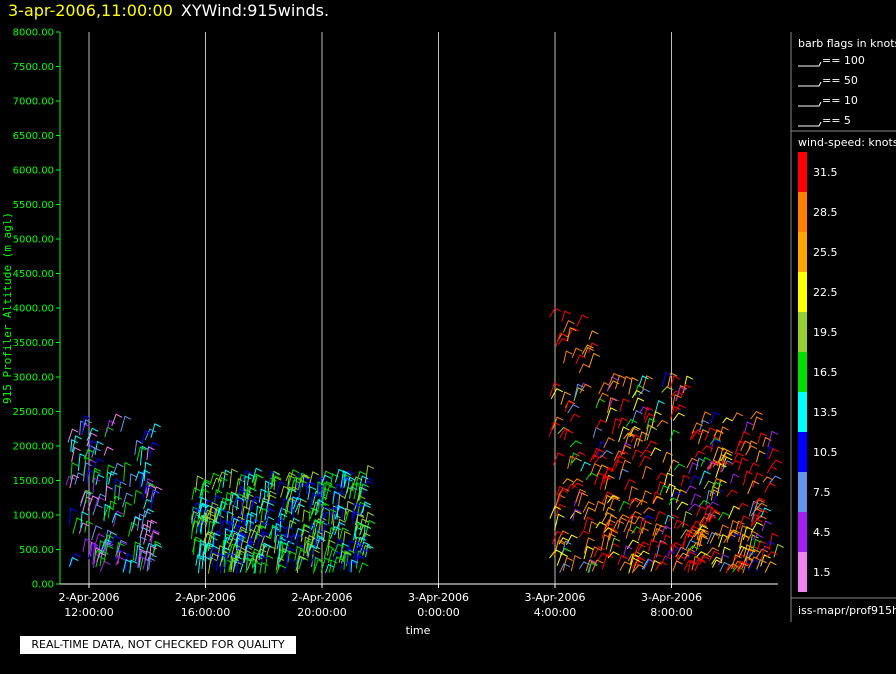  Describe the element at coordinates (88, 597) in the screenshot. I see `x-tick-label-date: 2-Apr-2006` at that location.